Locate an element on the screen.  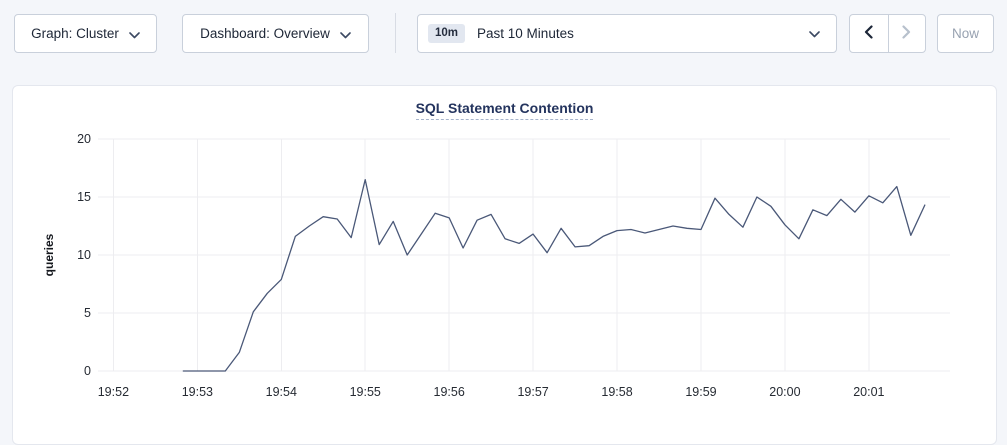
x-tick-label: 19:55 is located at coordinates (365, 392).